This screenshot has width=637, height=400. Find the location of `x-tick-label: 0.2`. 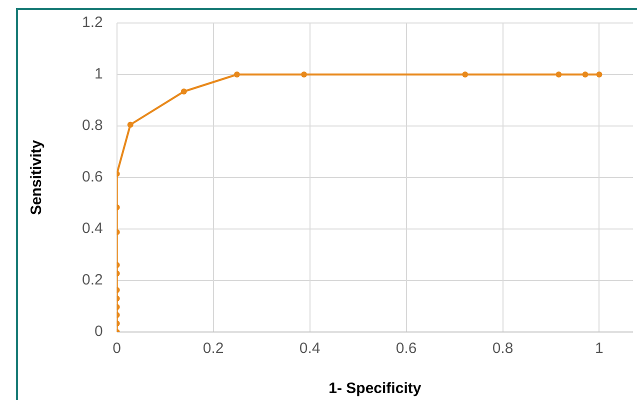

x-tick-label: 0.2 is located at coordinates (213, 349).